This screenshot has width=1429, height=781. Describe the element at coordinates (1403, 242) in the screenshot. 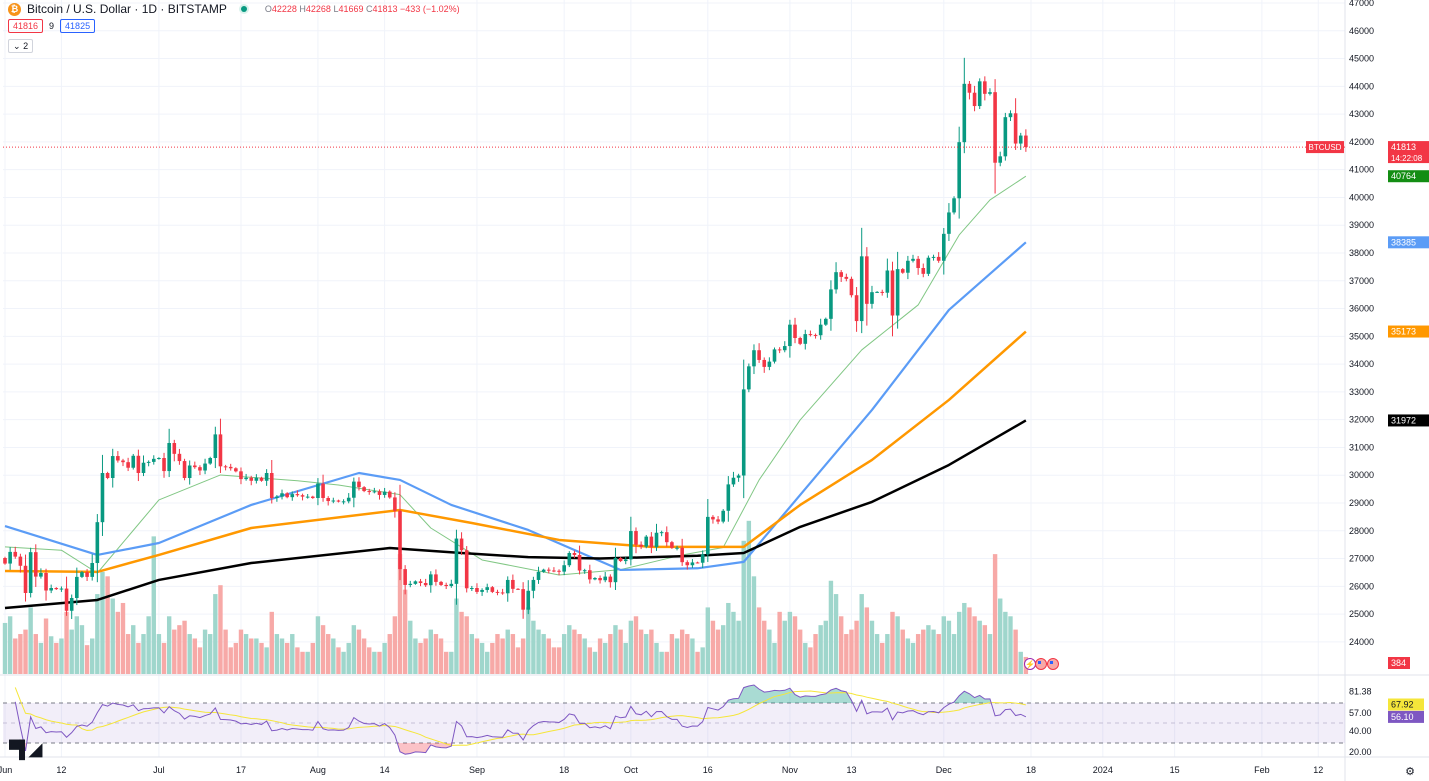

I see `price-label: 38385` at that location.